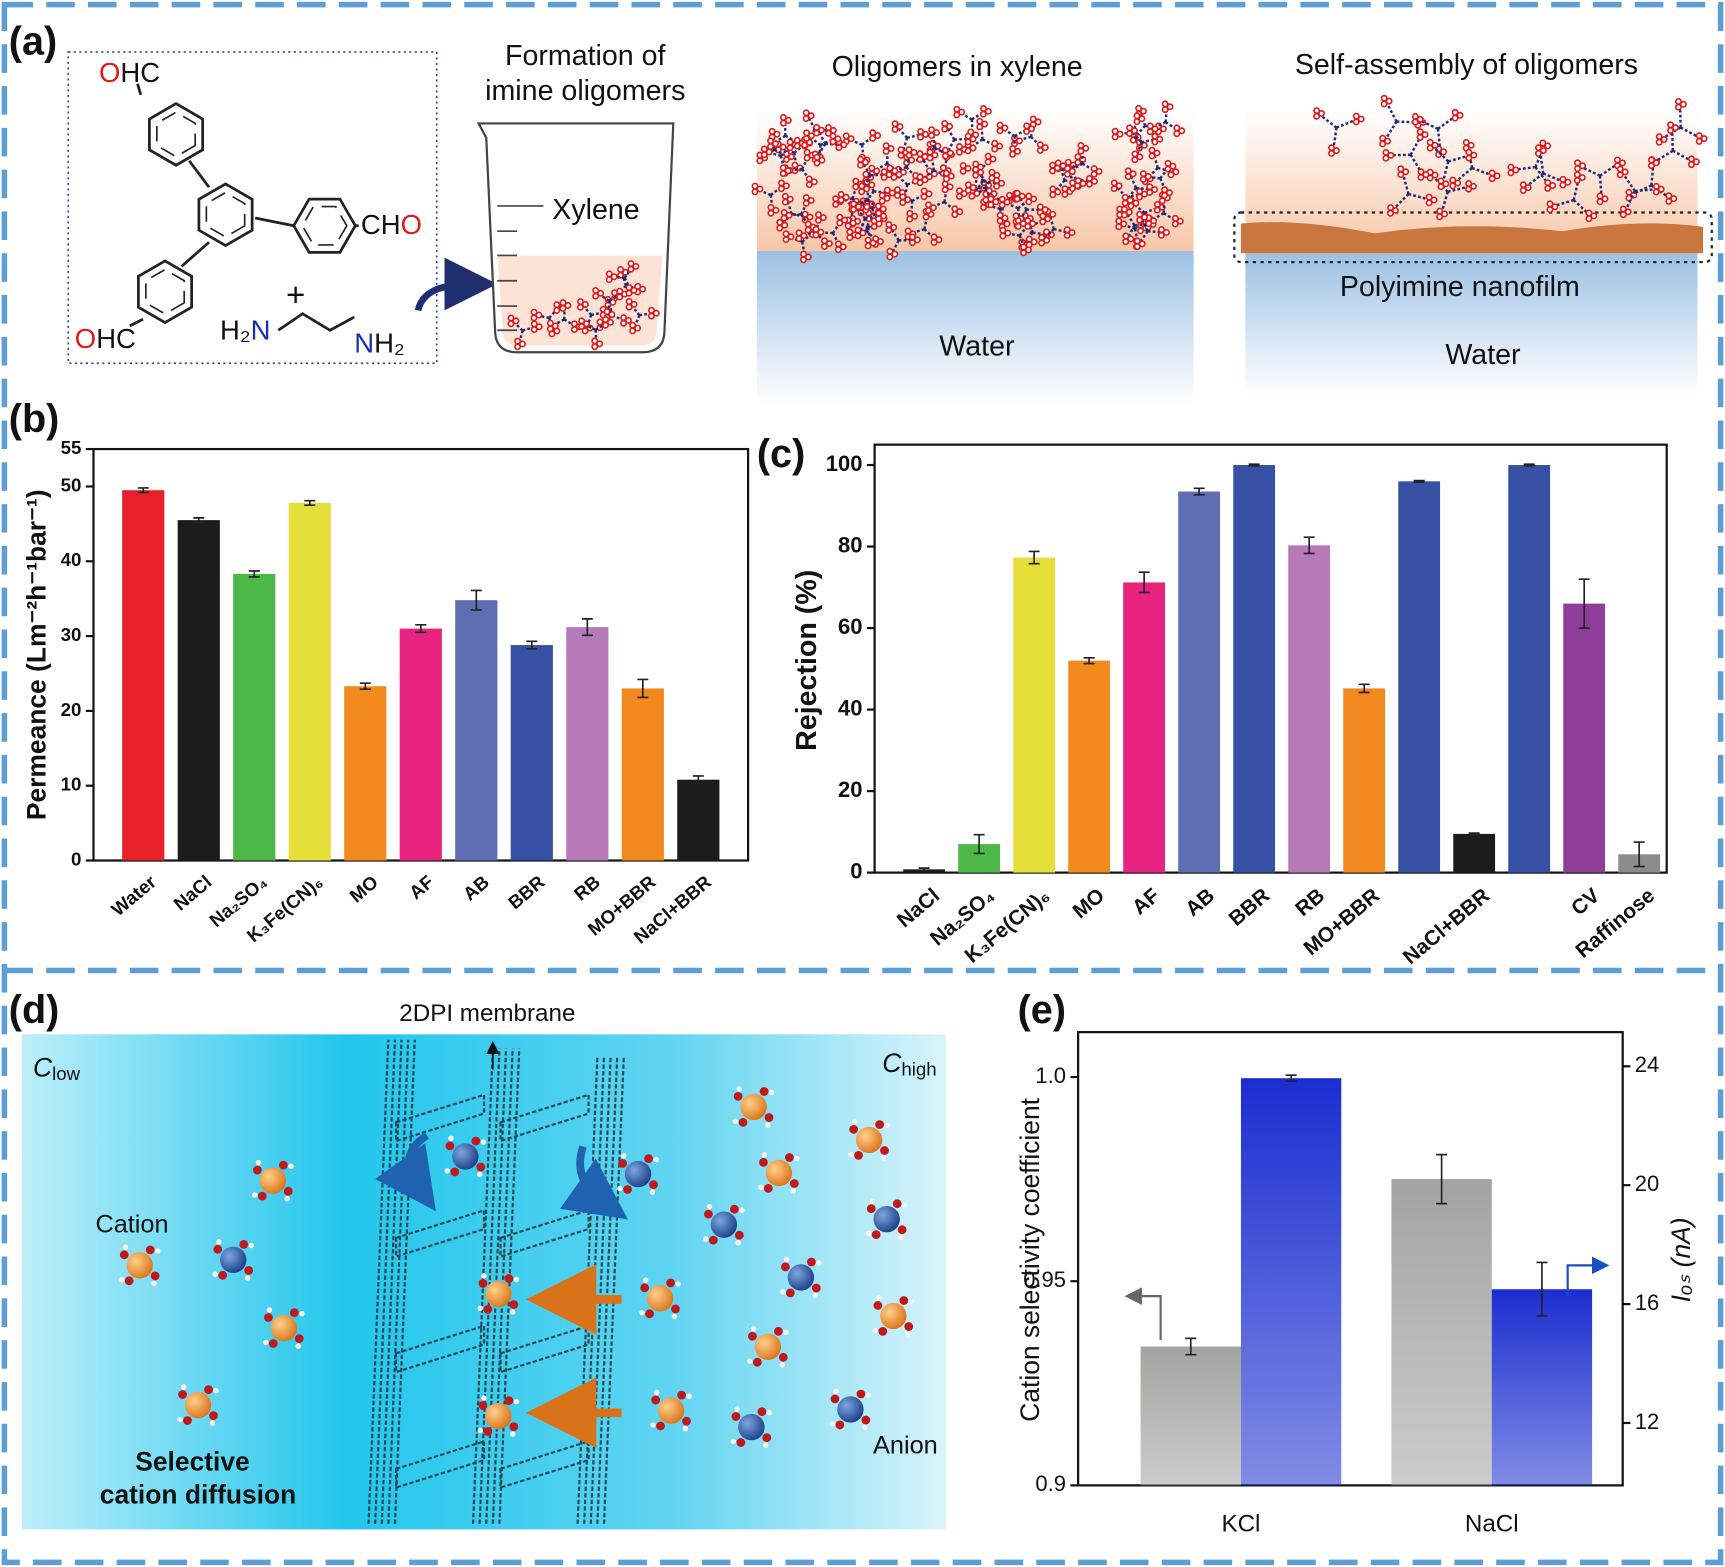 The height and width of the screenshot is (1567, 1725). I want to click on lattice-rung, so click(544, 1118).